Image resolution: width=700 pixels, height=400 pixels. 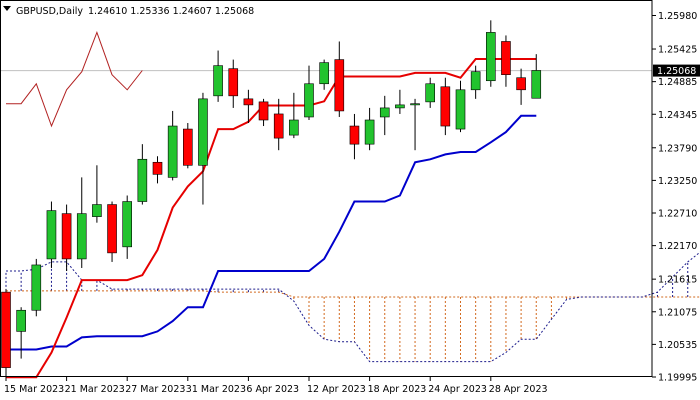 I want to click on ohlc-label: 1.24610 1.25336 1.24607 1.25068, so click(x=171, y=11).